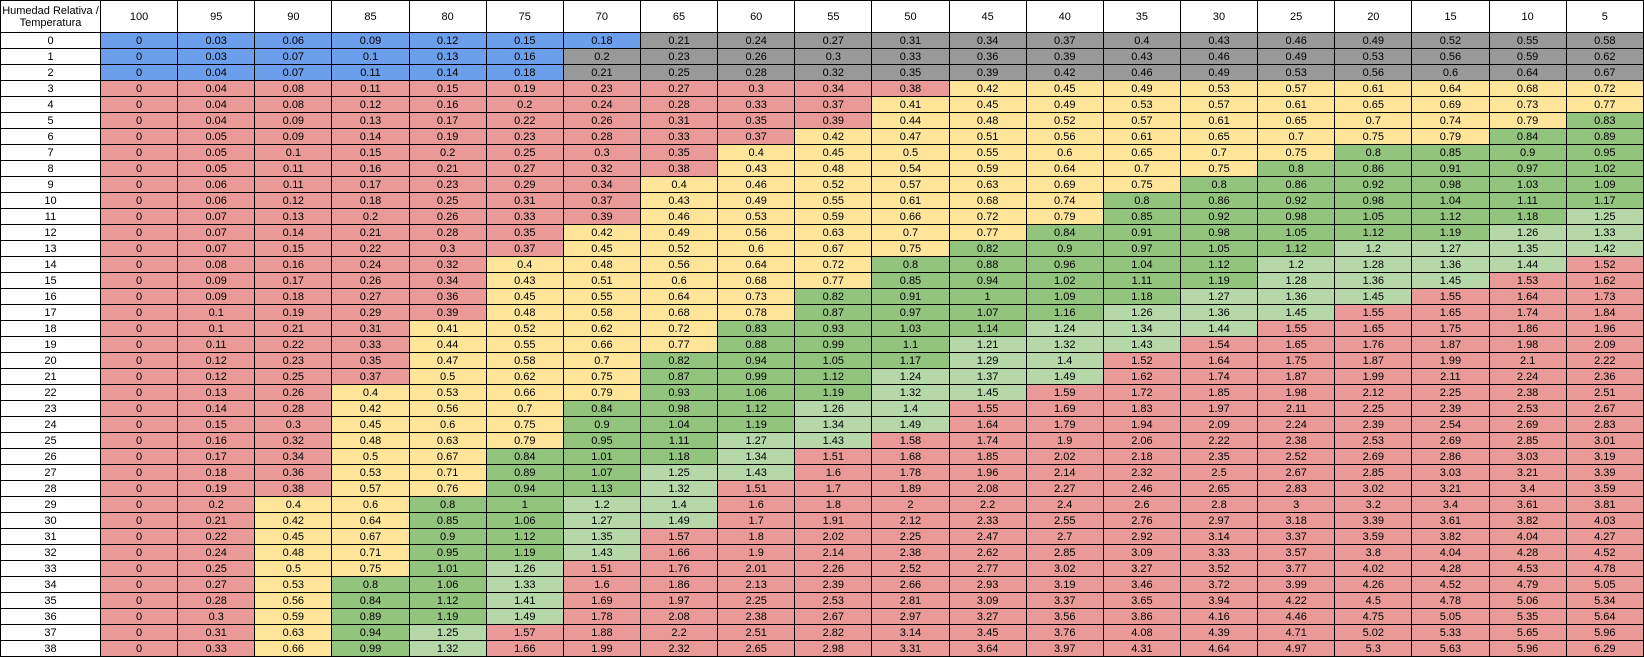 The image size is (1644, 657). Describe the element at coordinates (987, 152) in the screenshot. I see `table-cell: 0.55` at that location.